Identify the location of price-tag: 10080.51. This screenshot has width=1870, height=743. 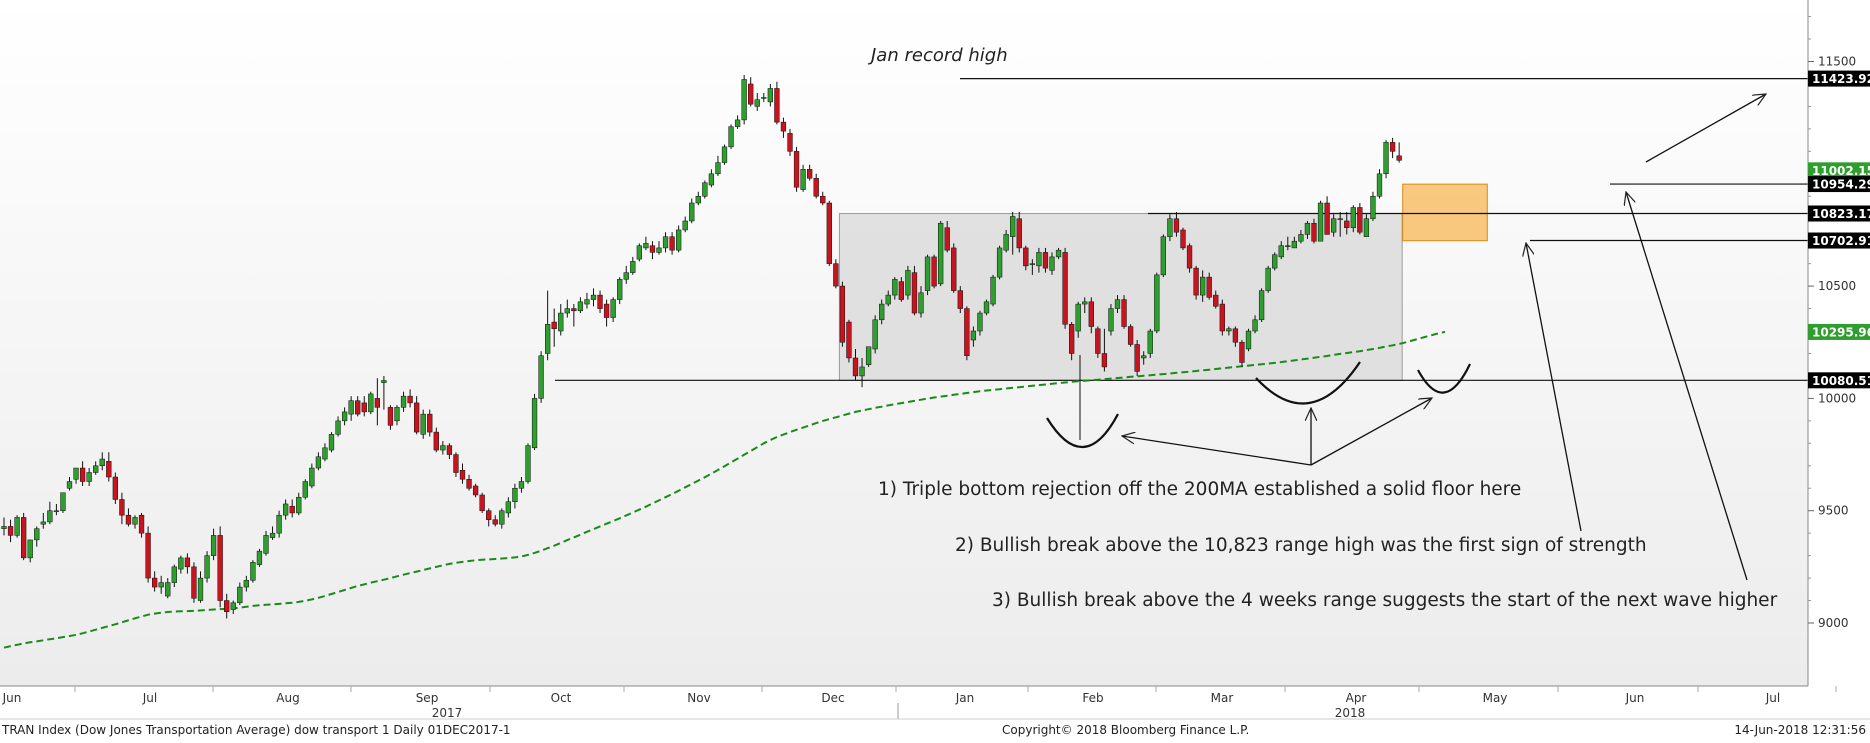
(1839, 380).